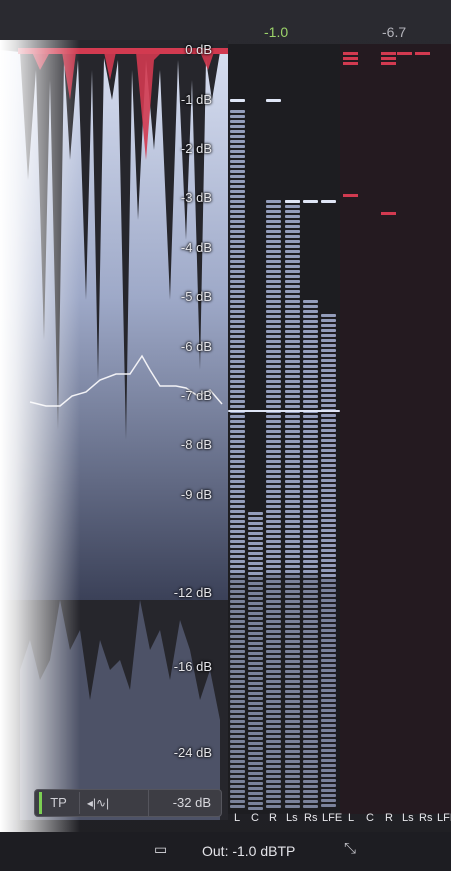  Describe the element at coordinates (328, 201) in the screenshot. I see `peak-hold-marker` at that location.